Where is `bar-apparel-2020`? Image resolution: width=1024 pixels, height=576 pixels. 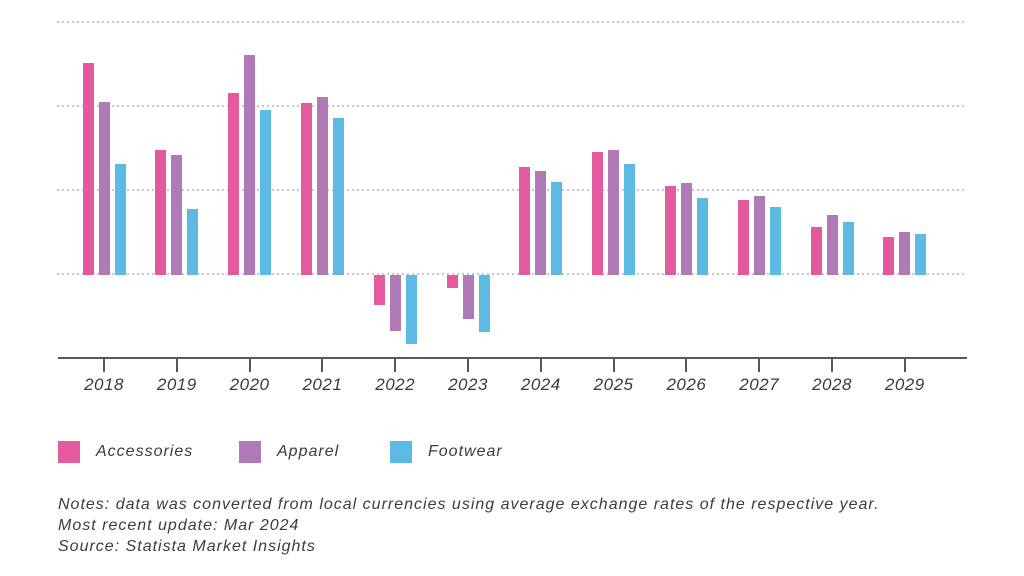
bar-apparel-2020 is located at coordinates (250, 164).